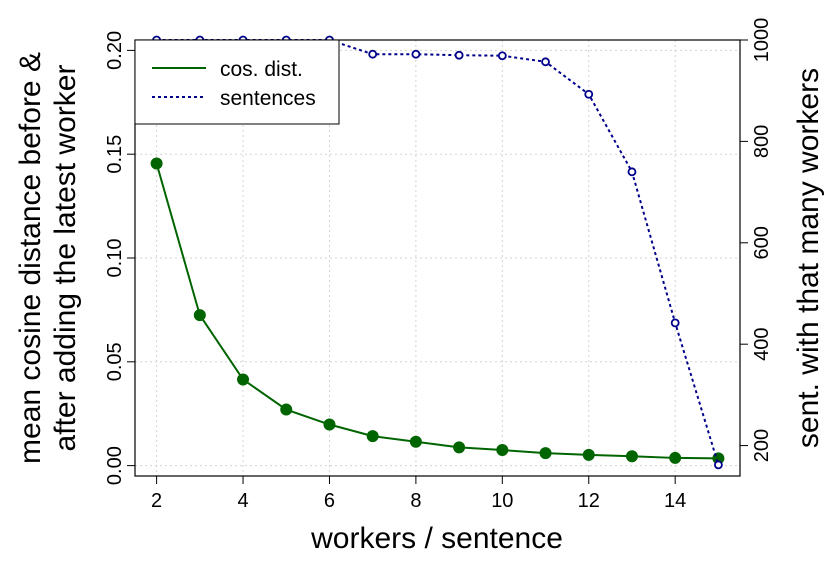 This screenshot has height=572, width=838. Describe the element at coordinates (589, 501) in the screenshot. I see `x-tick-label: 12` at that location.